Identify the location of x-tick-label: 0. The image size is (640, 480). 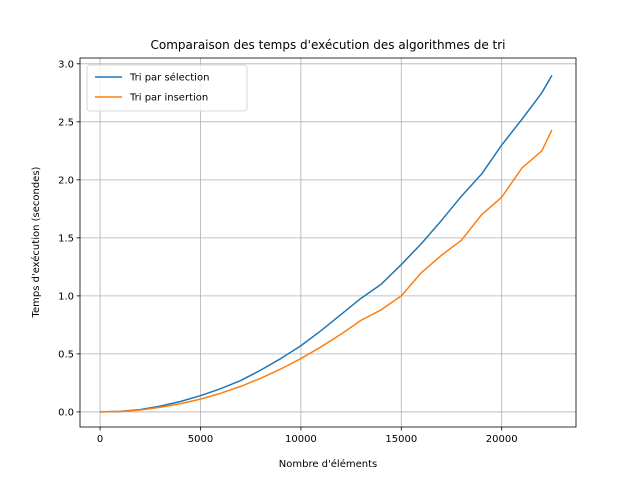
(100, 439).